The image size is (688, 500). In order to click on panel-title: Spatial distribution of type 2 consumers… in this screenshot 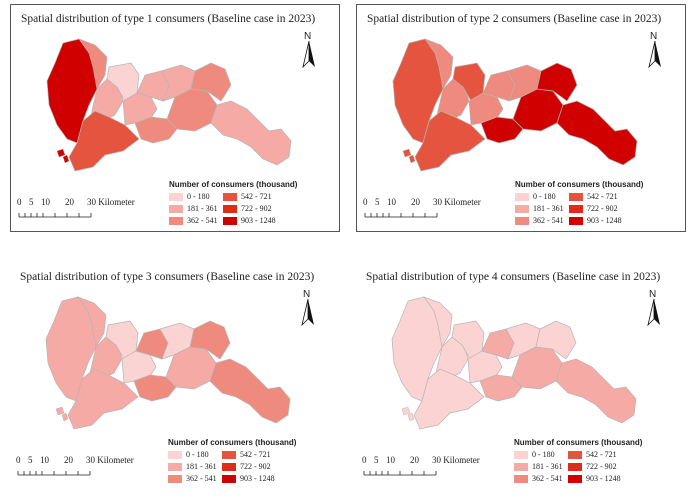, I will do `click(514, 19)`.